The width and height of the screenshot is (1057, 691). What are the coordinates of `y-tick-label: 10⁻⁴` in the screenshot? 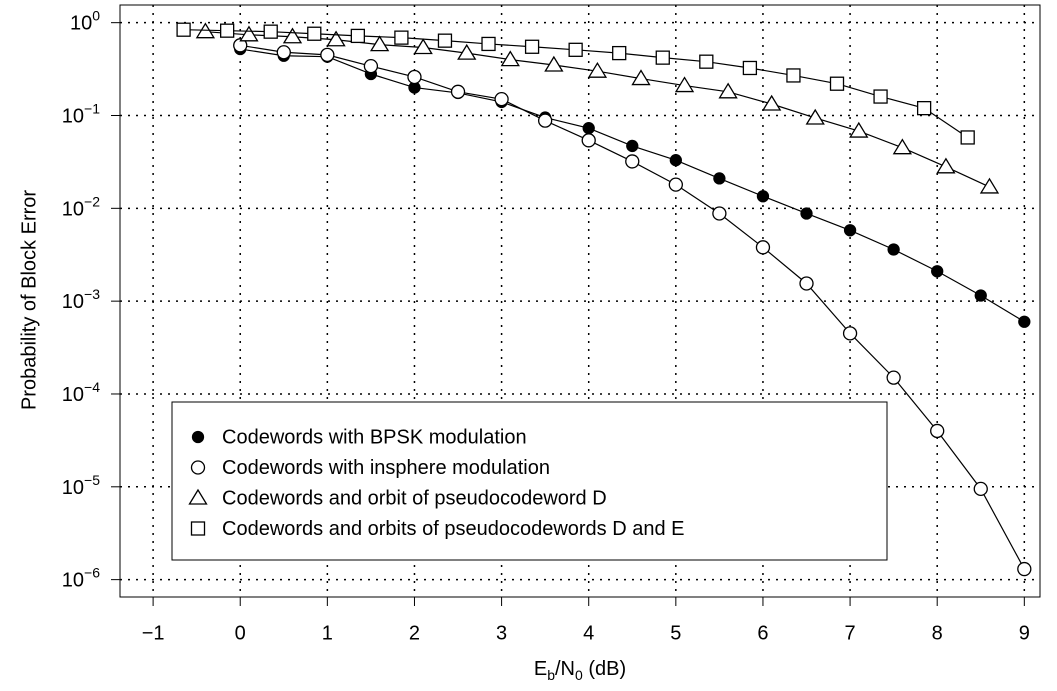 It's located at (81, 393).